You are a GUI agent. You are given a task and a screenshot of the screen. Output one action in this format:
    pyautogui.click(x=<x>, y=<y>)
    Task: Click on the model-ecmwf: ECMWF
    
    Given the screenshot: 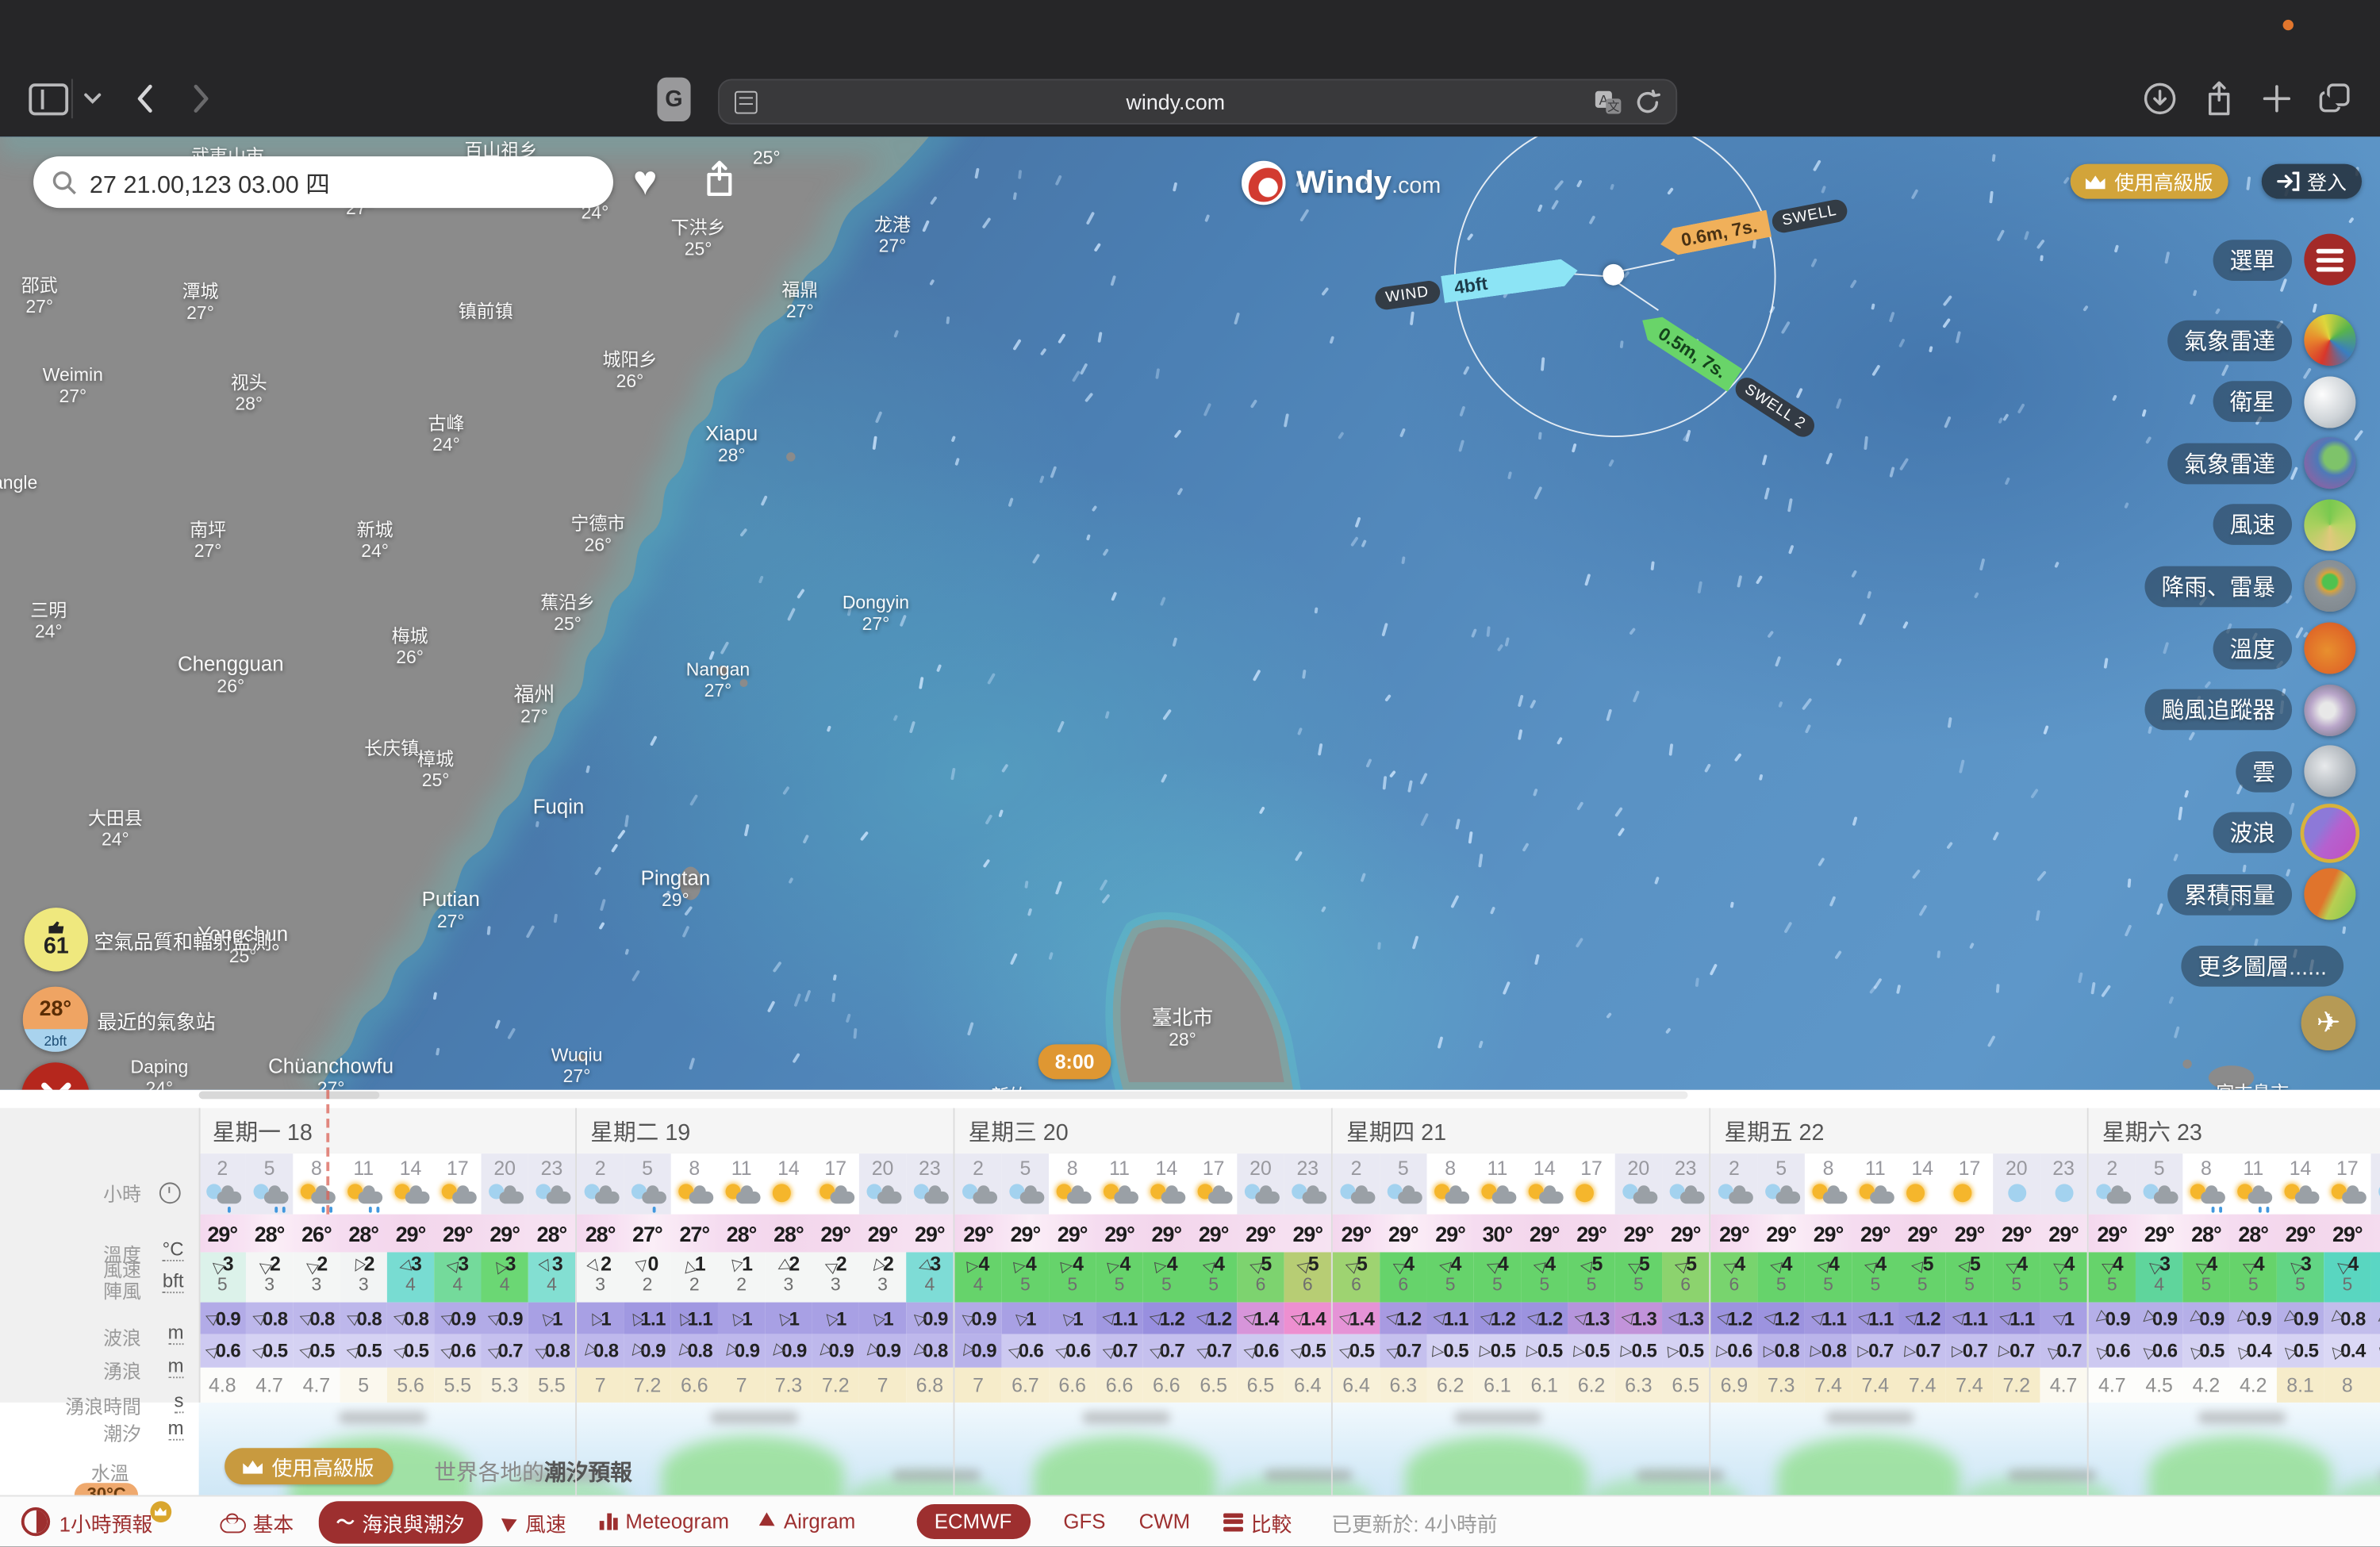 What is the action you would take?
    pyautogui.click(x=974, y=1522)
    